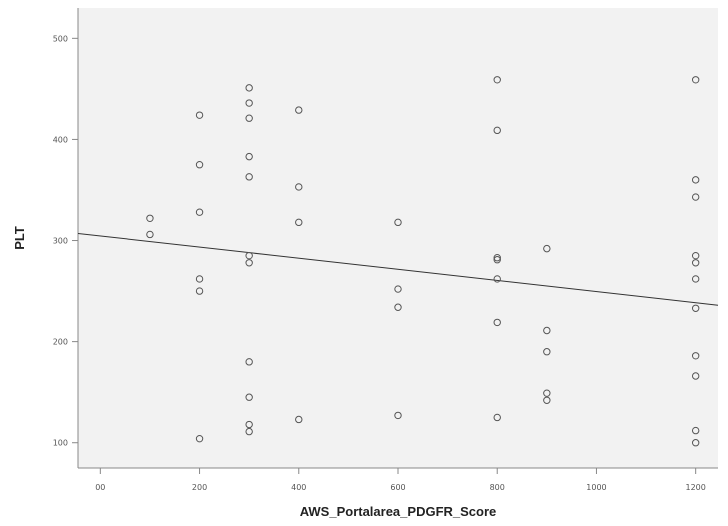  I want to click on y-tick-label: 300, so click(60, 241).